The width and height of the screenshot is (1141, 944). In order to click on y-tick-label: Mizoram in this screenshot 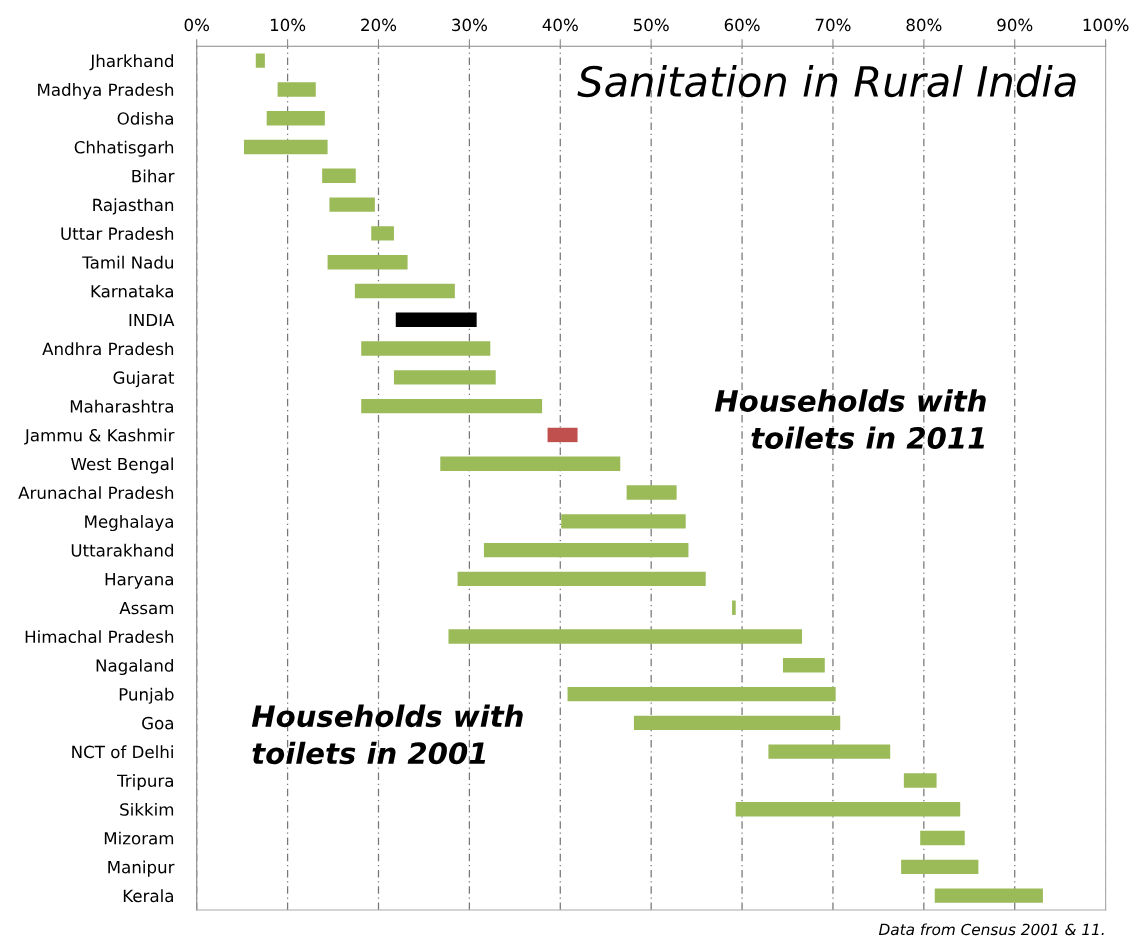, I will do `click(139, 838)`.